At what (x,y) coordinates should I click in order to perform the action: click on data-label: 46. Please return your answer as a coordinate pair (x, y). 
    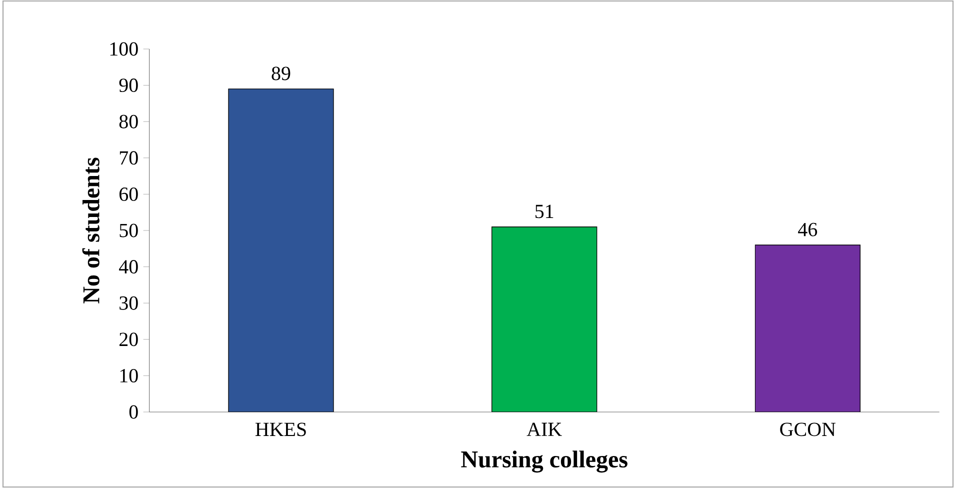
    Looking at the image, I should click on (808, 229).